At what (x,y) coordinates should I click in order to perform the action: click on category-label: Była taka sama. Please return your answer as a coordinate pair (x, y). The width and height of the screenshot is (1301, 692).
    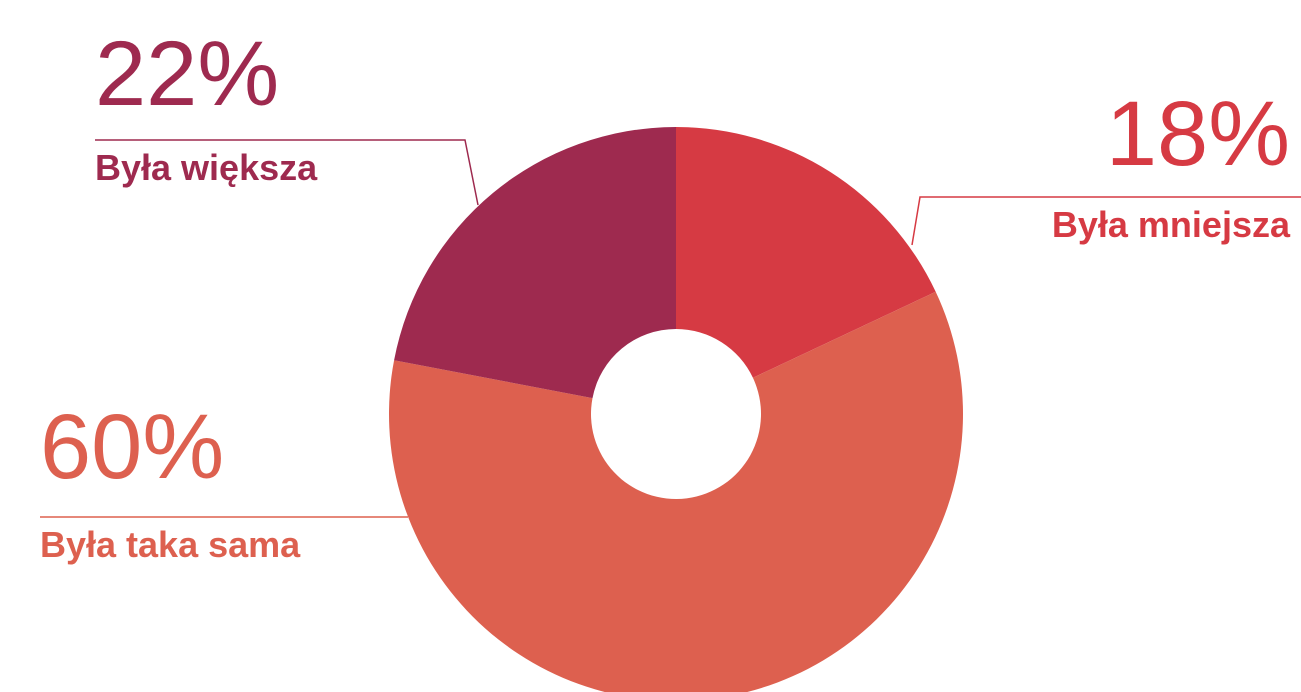
    Looking at the image, I should click on (170, 544).